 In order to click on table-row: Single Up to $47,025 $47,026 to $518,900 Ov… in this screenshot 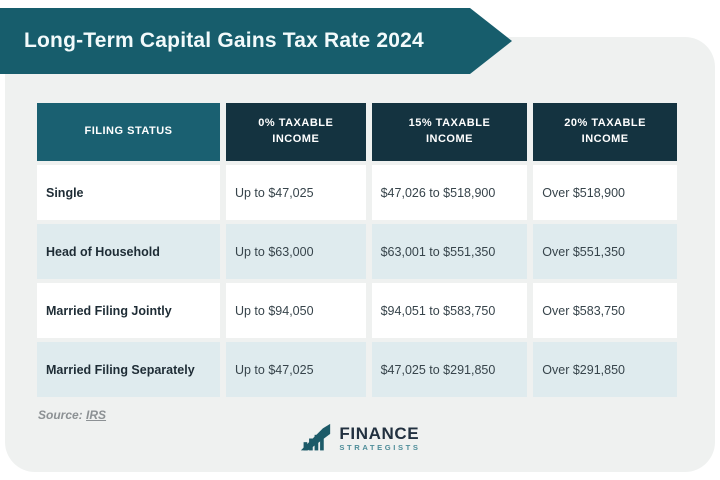, I will do `click(357, 192)`.